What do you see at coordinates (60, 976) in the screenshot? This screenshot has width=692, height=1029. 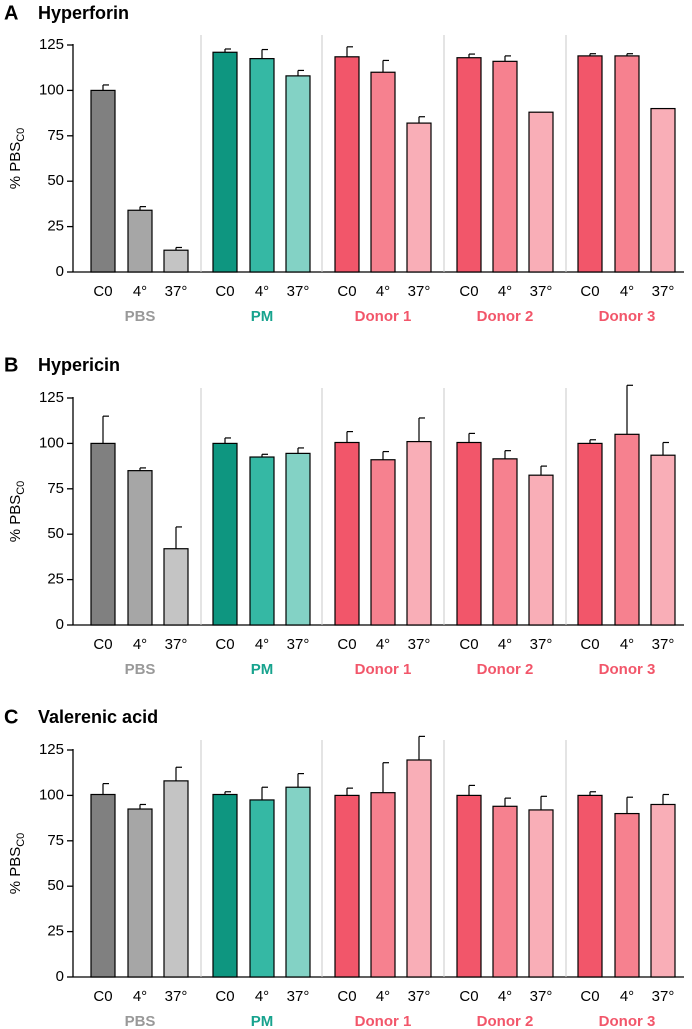 I see `y-tick-label-0: 0` at bounding box center [60, 976].